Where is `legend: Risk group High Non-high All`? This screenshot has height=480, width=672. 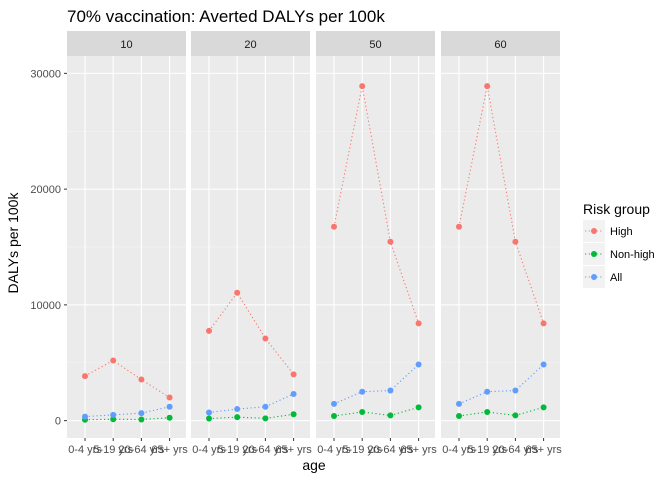 legend: Risk group High Non-high All is located at coordinates (619, 244).